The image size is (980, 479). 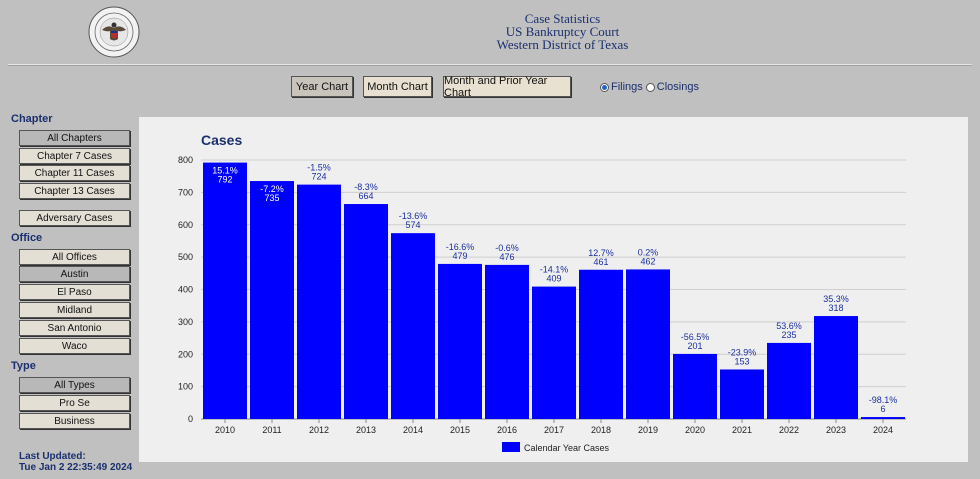 I want to click on chart-title: Cases, so click(x=221, y=140).